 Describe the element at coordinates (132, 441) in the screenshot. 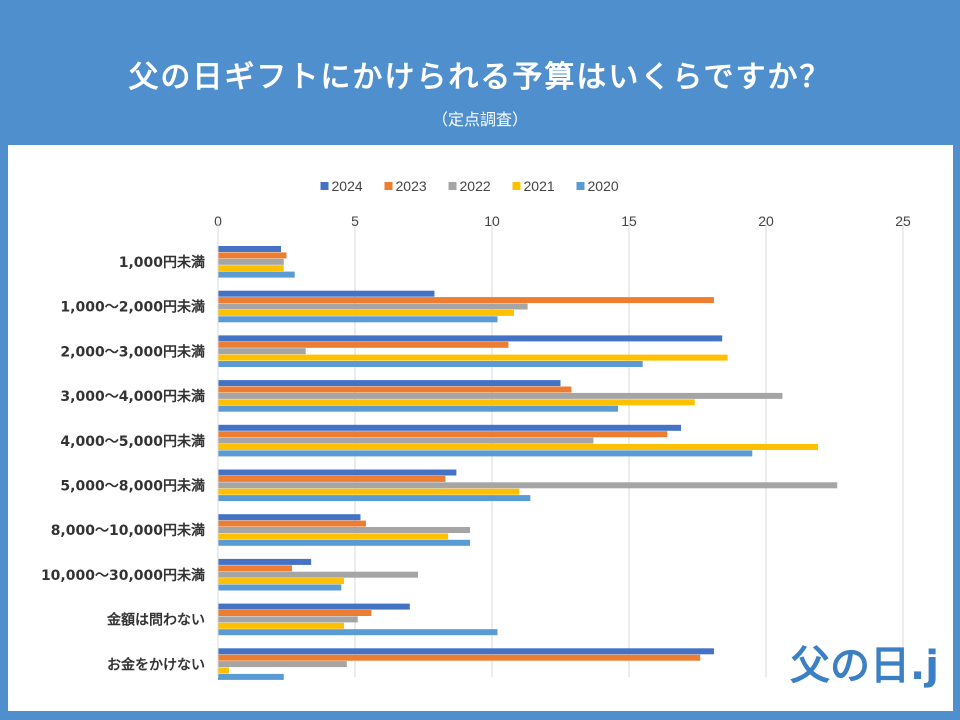

I see `category-label-4: 4,000～5,000円未満` at that location.